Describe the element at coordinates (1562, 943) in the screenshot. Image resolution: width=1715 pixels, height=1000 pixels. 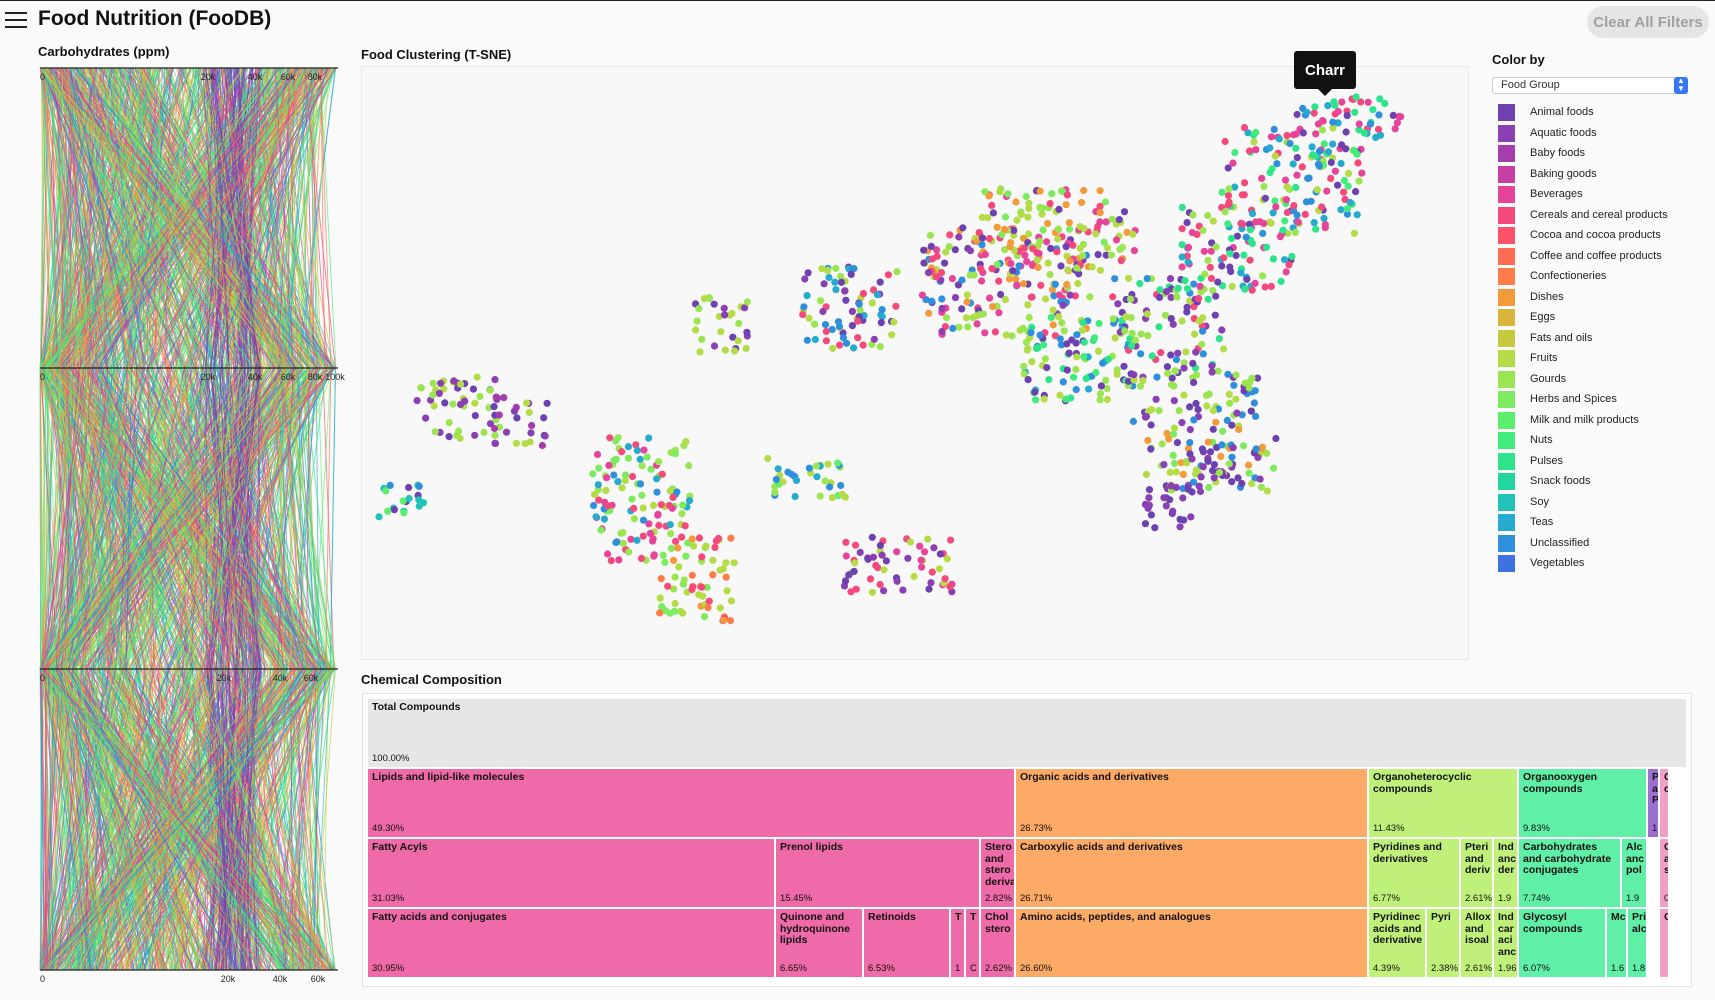
I see `treemap-cell-level3: Glycosyl compounds 6.07%` at that location.